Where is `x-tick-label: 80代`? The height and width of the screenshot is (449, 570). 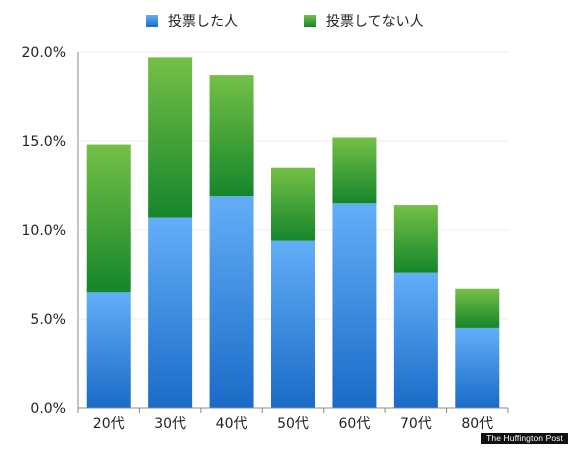 x-tick-label: 80代 is located at coordinates (477, 424).